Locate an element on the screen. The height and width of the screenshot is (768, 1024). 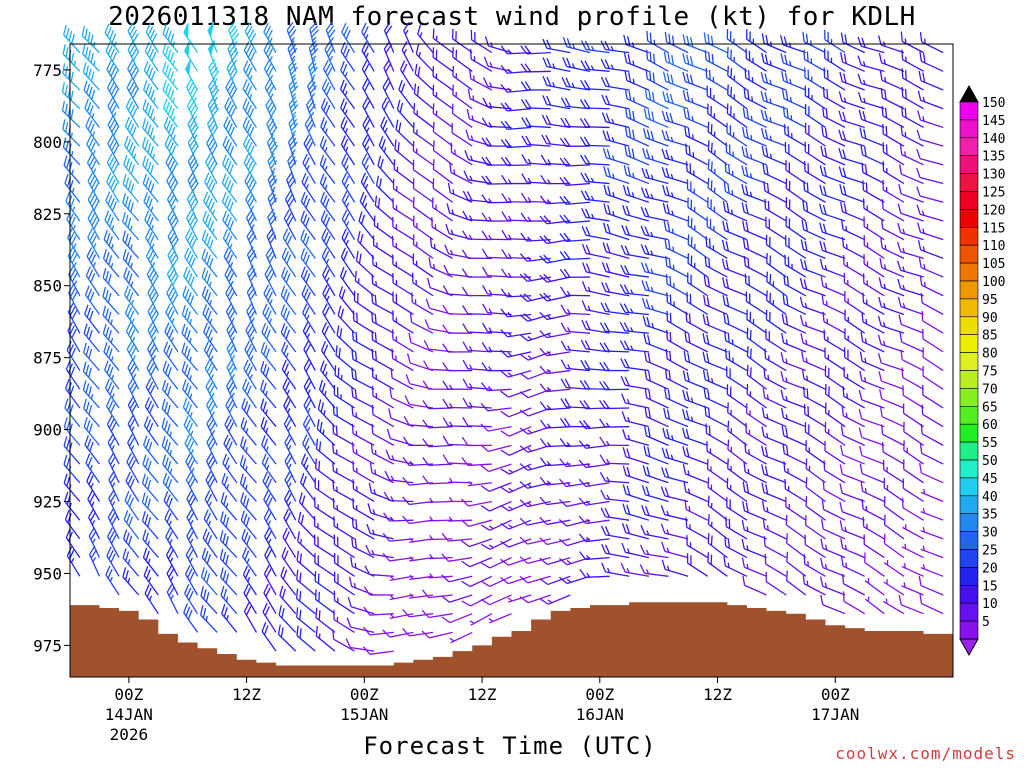
colorbar-label: 50 is located at coordinates (990, 461).